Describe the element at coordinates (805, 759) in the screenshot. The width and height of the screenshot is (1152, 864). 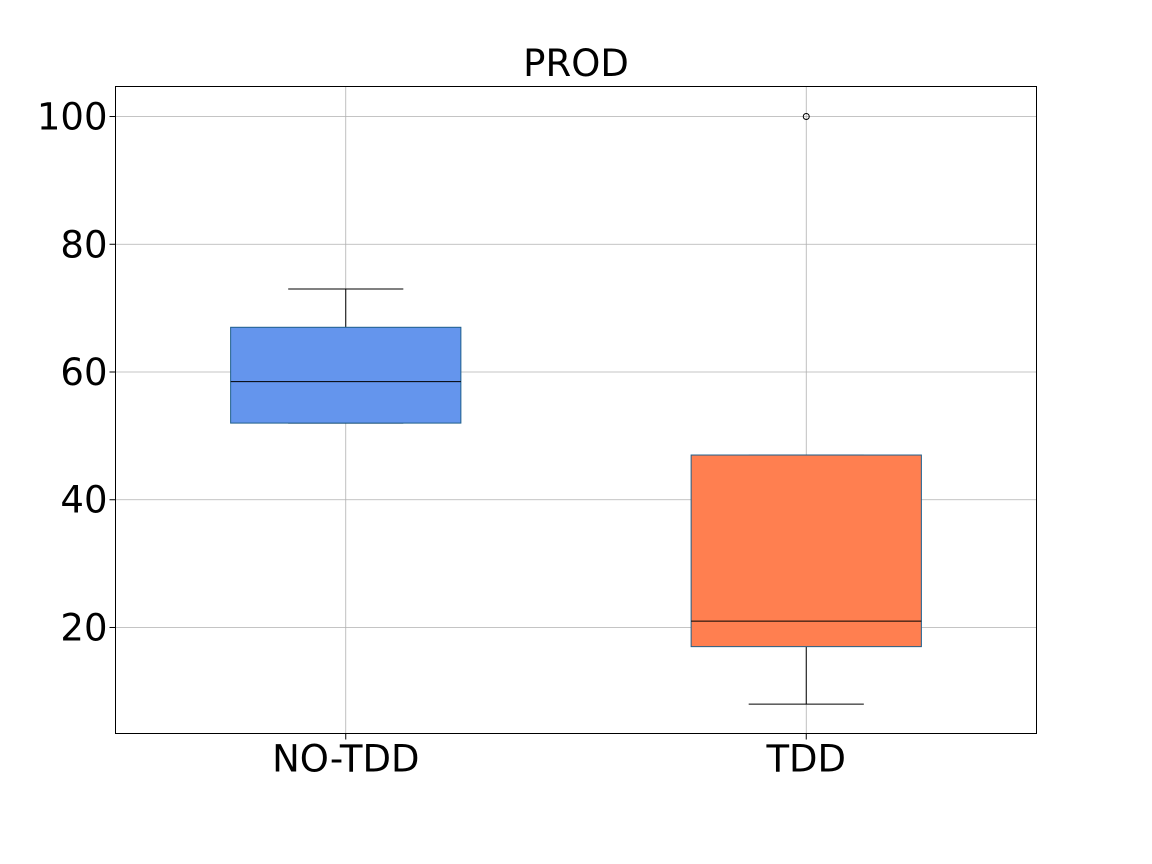
I see `x-tick-label: TDD` at that location.